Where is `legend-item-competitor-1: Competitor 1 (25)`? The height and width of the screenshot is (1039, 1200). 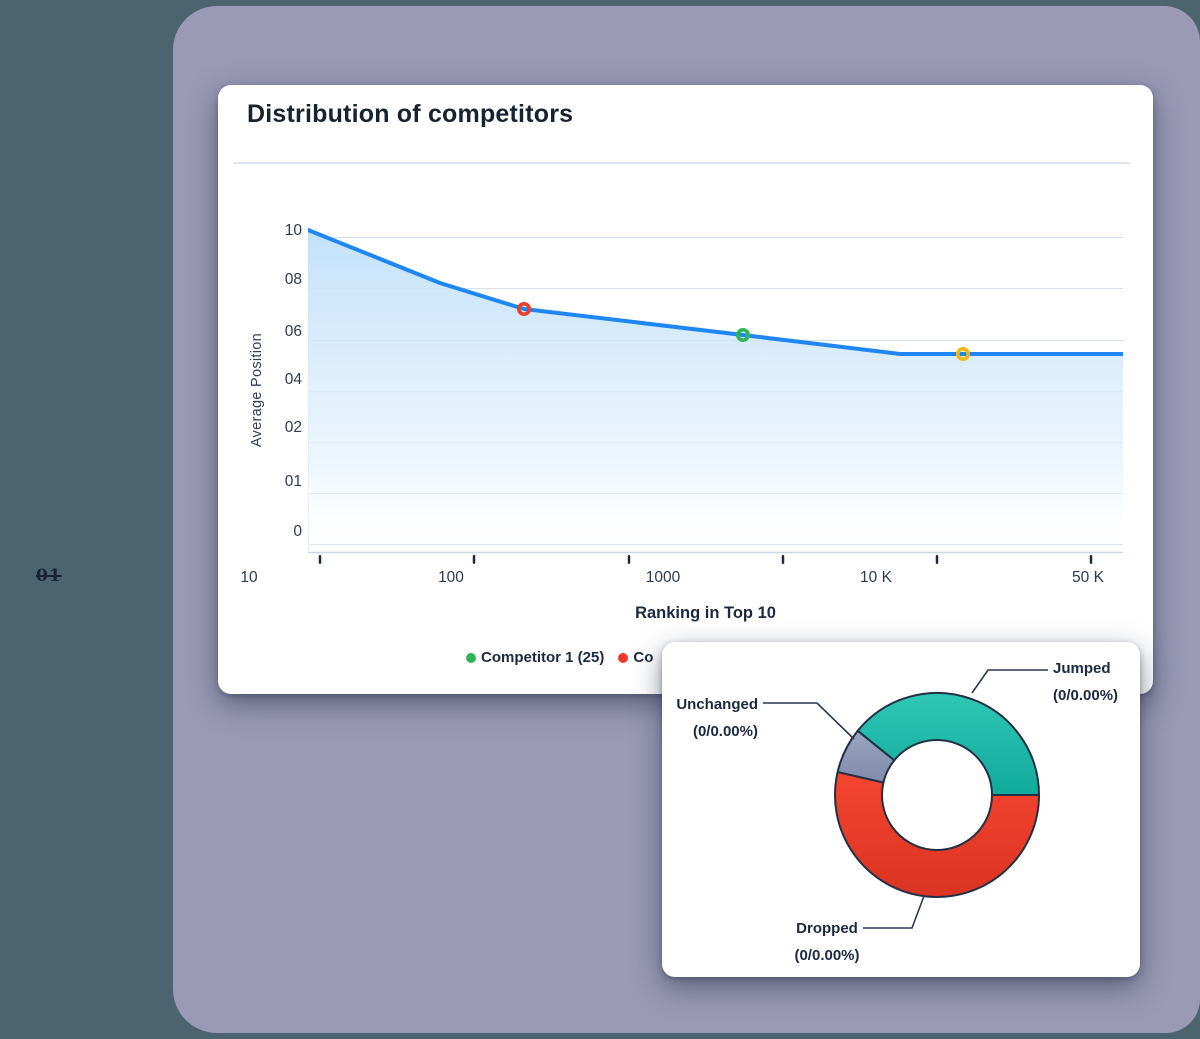 legend-item-competitor-1: Competitor 1 (25) is located at coordinates (535, 657).